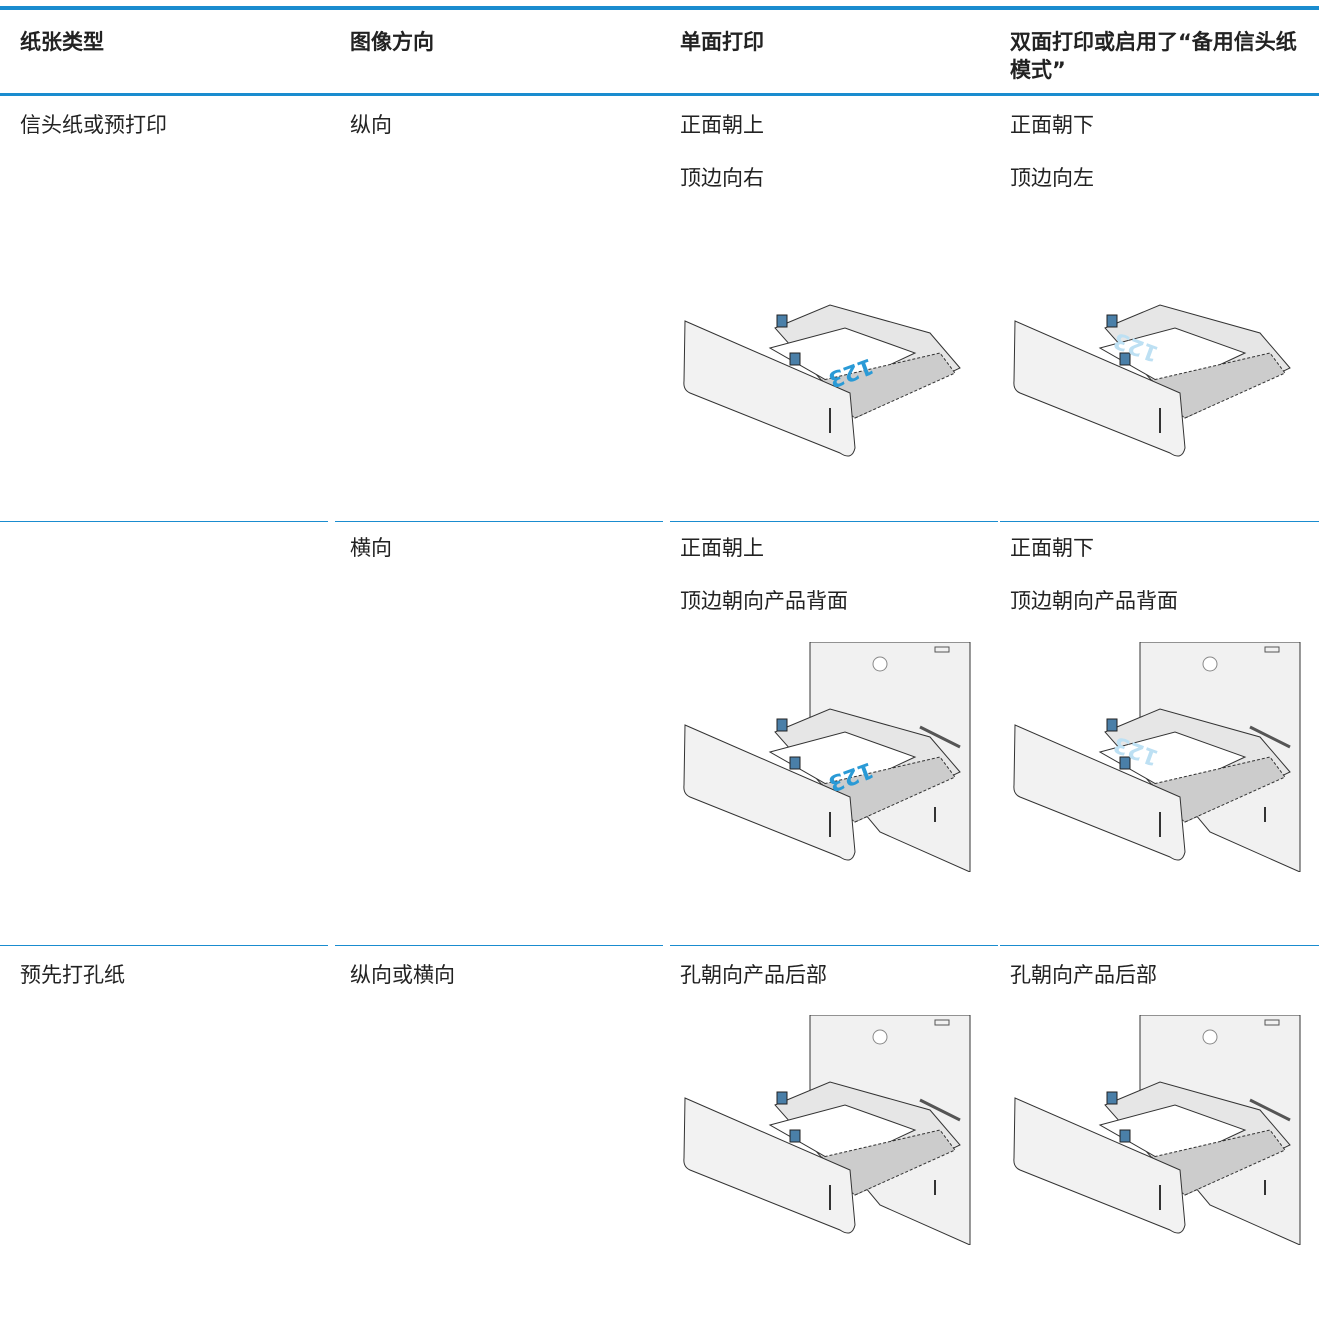  Describe the element at coordinates (371, 125) in the screenshot. I see `cell-text: 纵向` at that location.